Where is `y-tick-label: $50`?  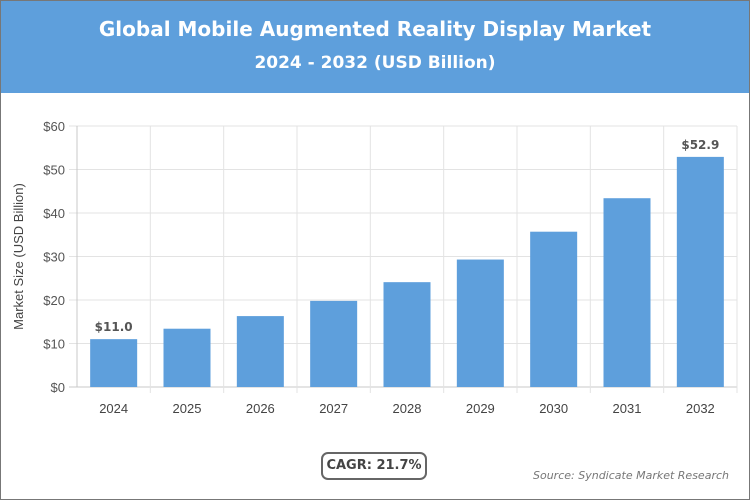
y-tick-label: $50 is located at coordinates (54, 170).